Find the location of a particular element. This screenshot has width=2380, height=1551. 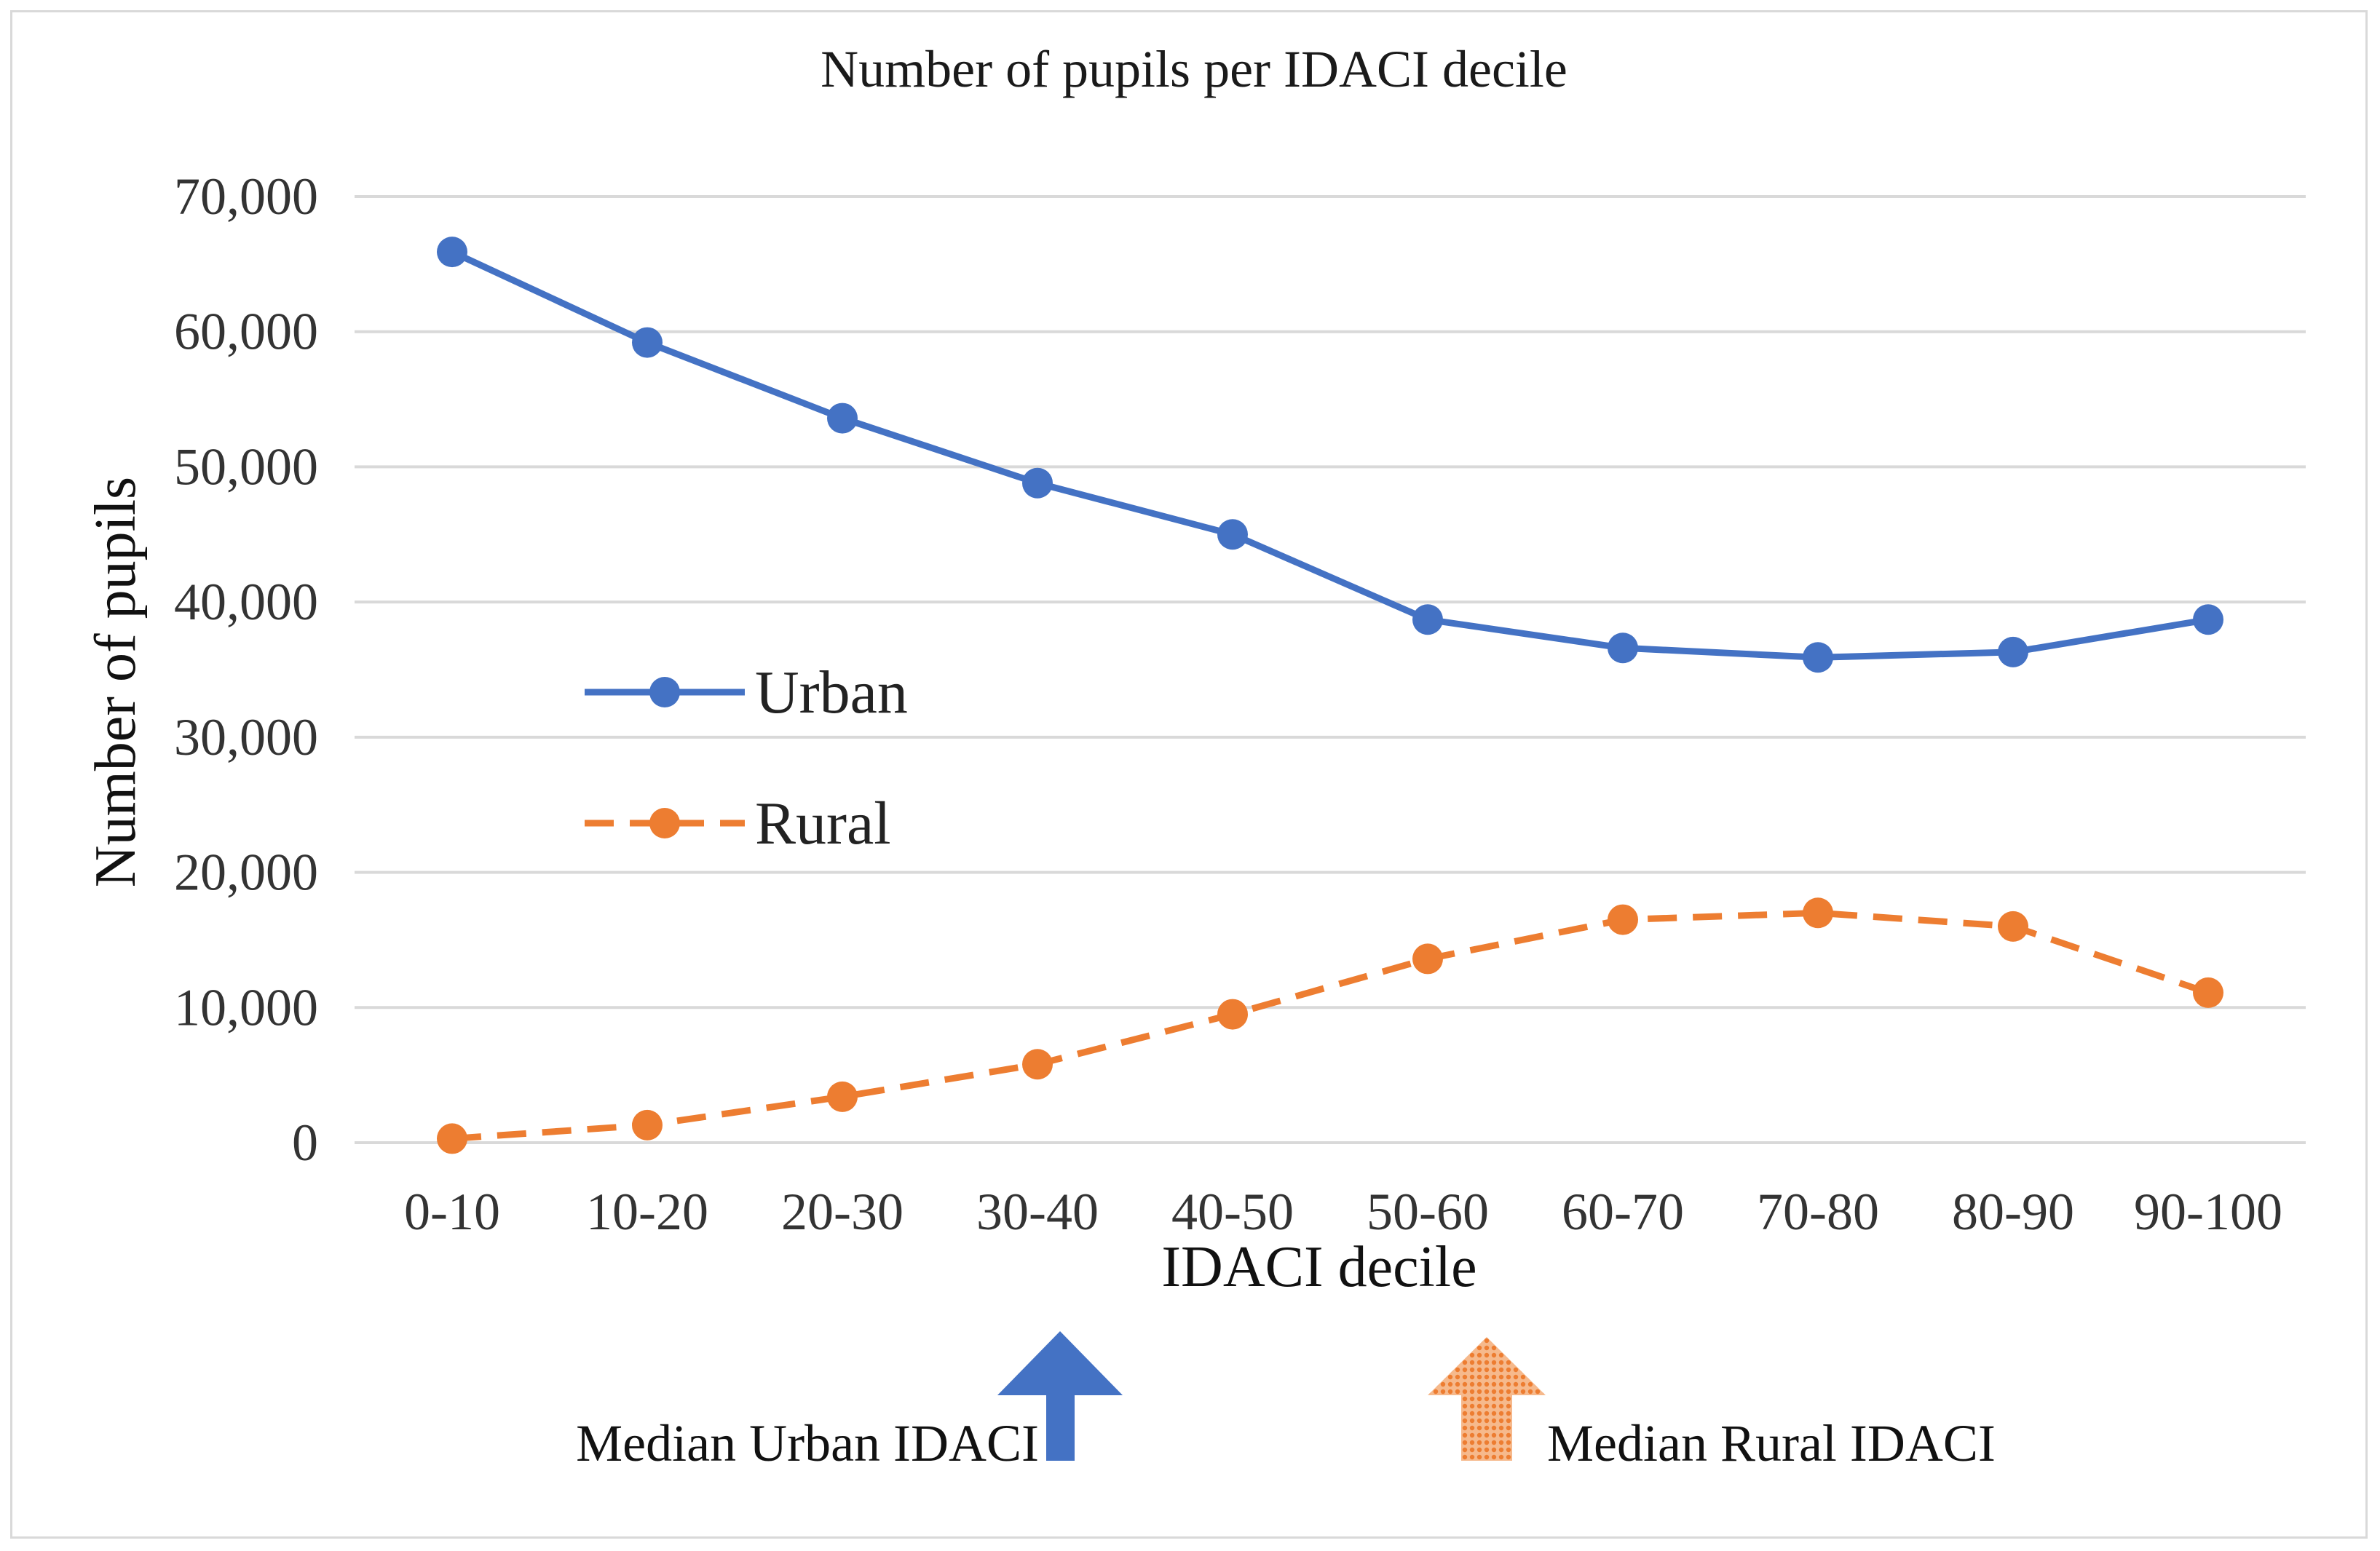

median-rural-arrow-icon is located at coordinates (1487, 1399).